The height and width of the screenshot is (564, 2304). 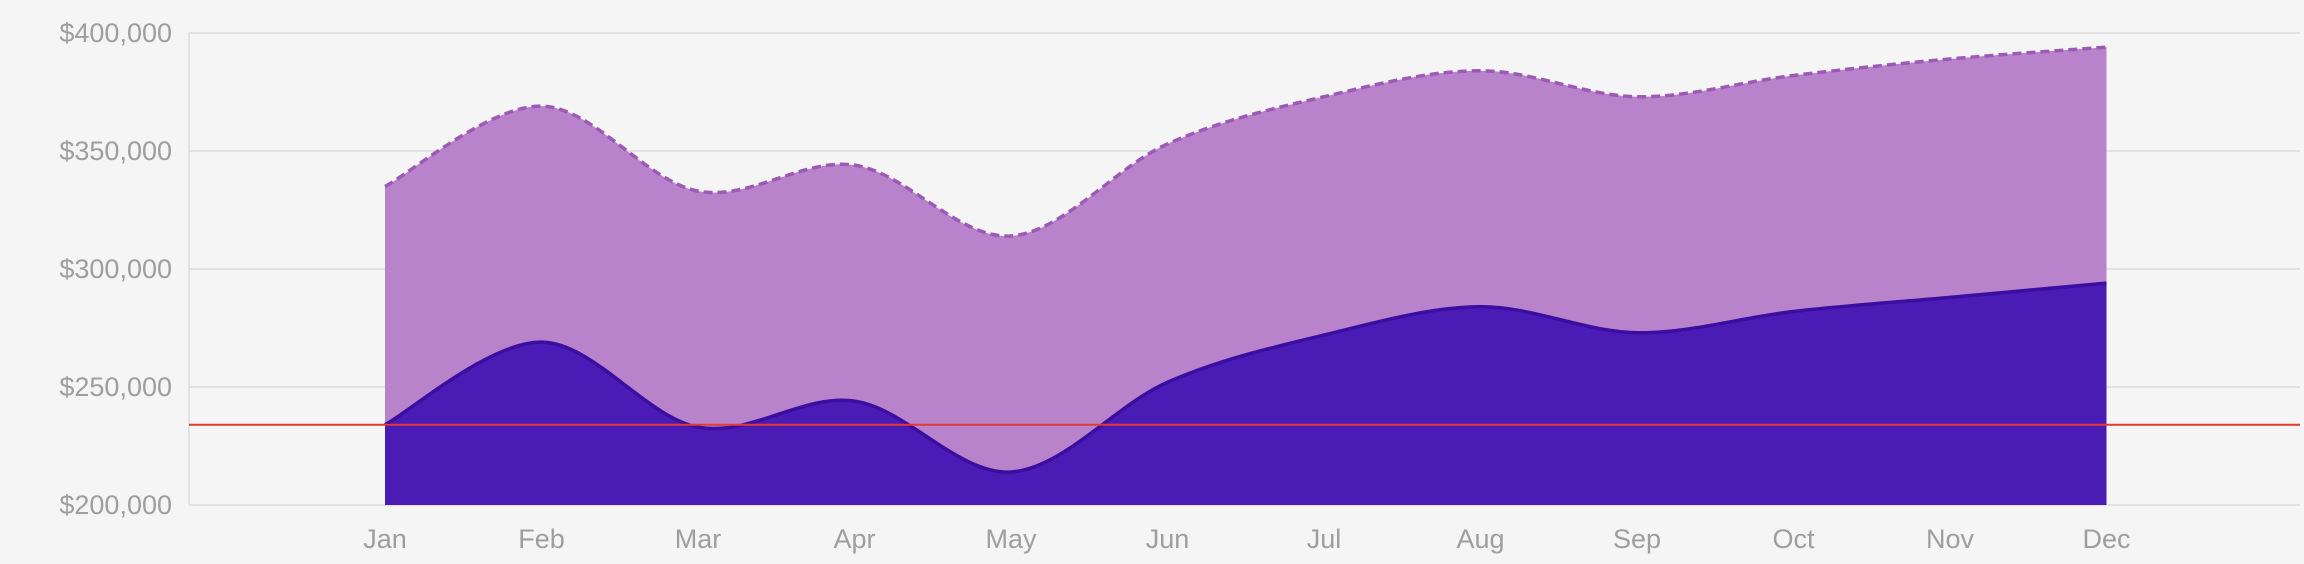 I want to click on series-2-point-jun, so click(x=1168, y=382).